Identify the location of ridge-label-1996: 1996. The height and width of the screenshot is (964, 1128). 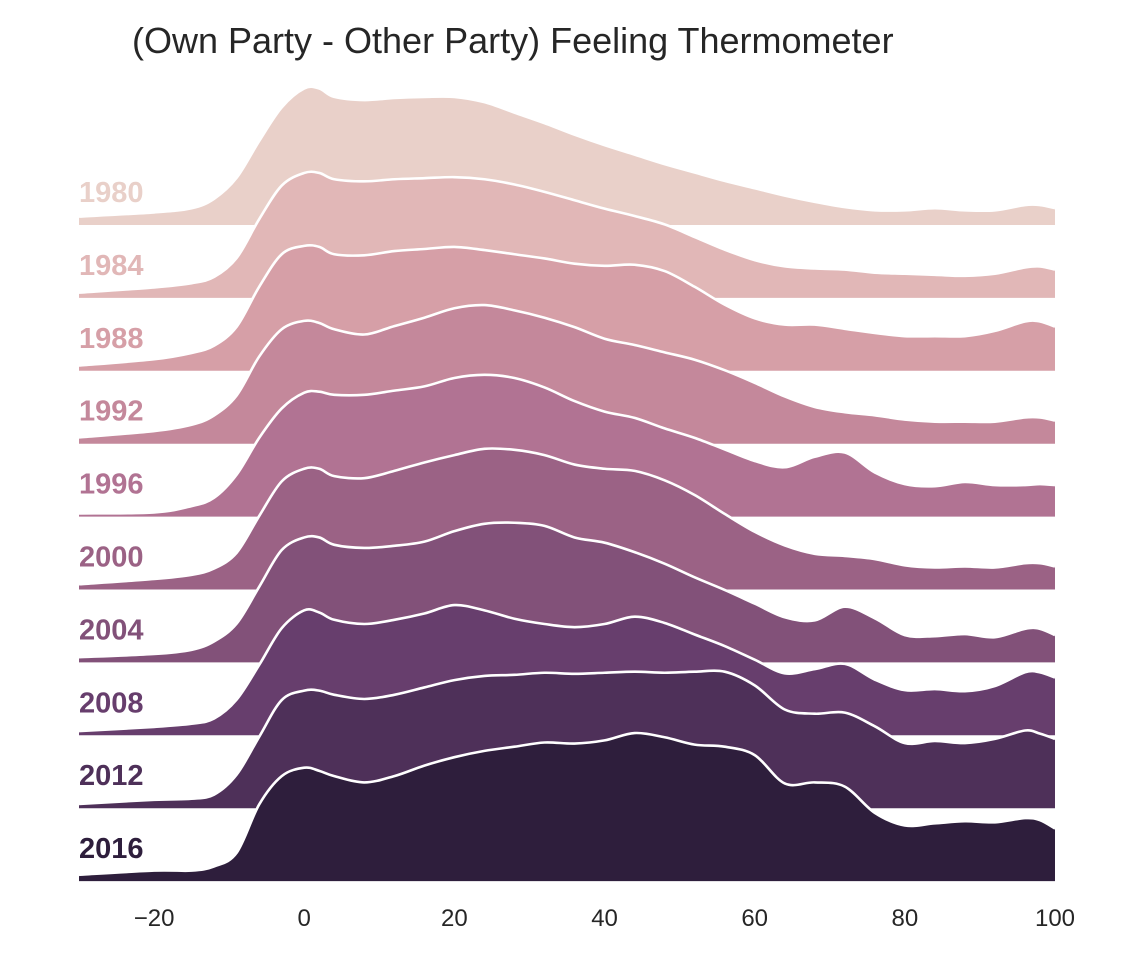
(111, 485).